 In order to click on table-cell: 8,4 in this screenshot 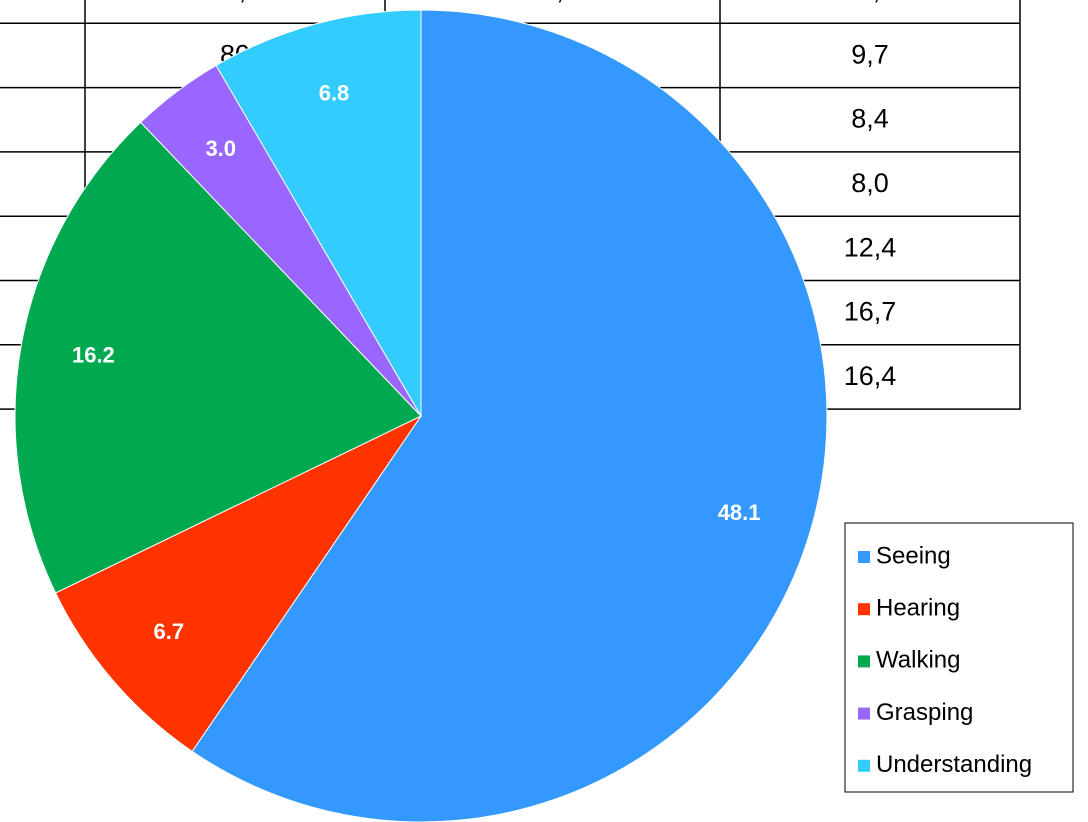, I will do `click(870, 119)`.